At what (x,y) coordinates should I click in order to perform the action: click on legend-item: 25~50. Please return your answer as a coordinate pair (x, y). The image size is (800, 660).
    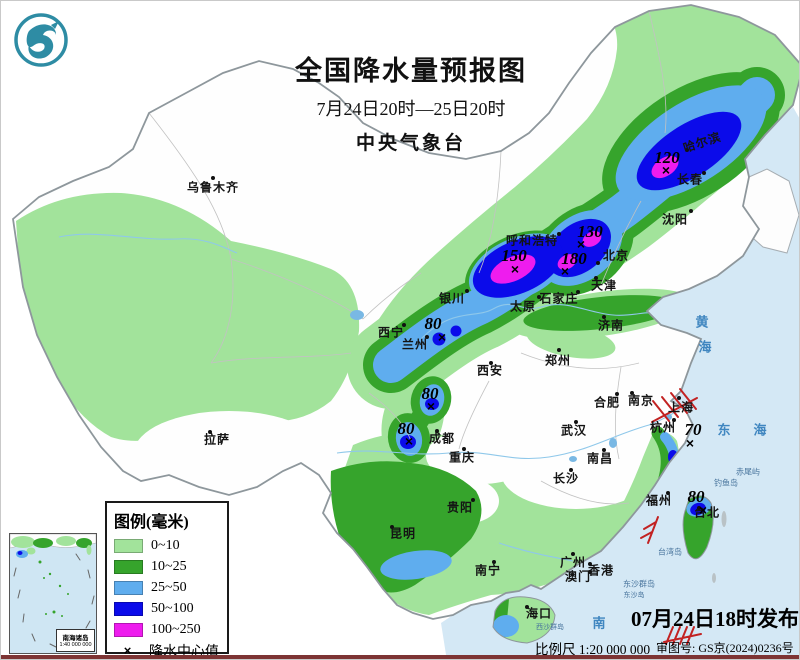
    Looking at the image, I should click on (170, 587).